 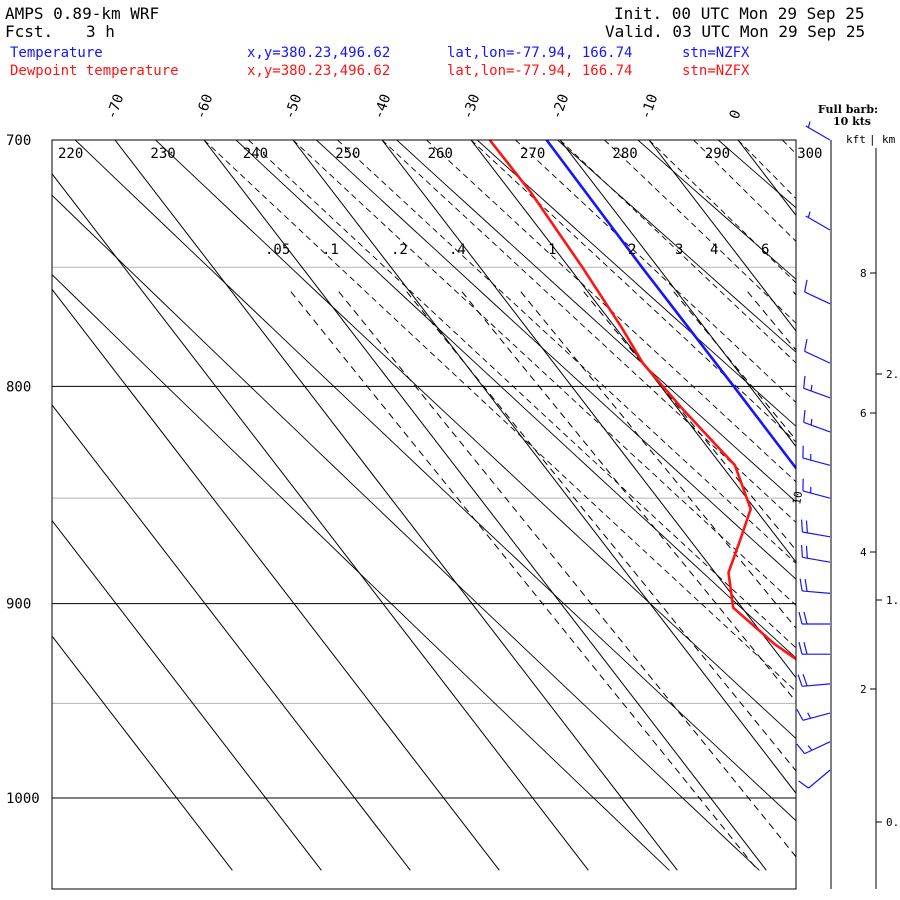 What do you see at coordinates (863, 552) in the screenshot?
I see `kft-tick-label: 4` at bounding box center [863, 552].